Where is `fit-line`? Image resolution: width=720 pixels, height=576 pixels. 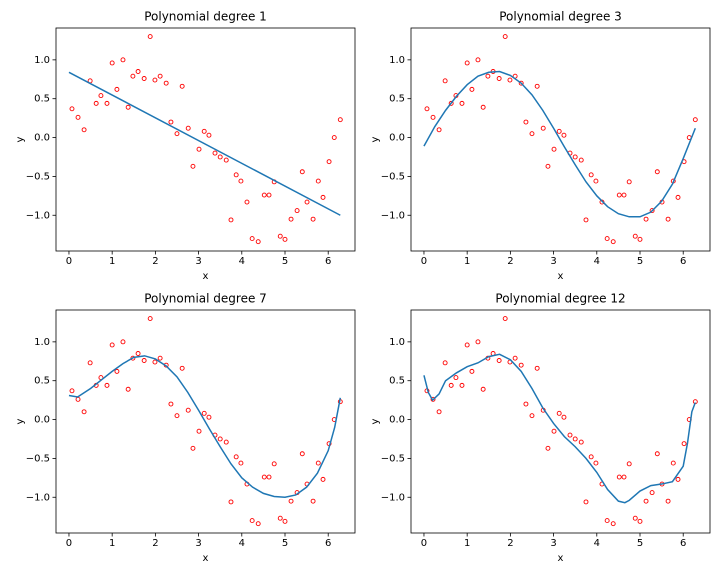 fit-line is located at coordinates (204, 143).